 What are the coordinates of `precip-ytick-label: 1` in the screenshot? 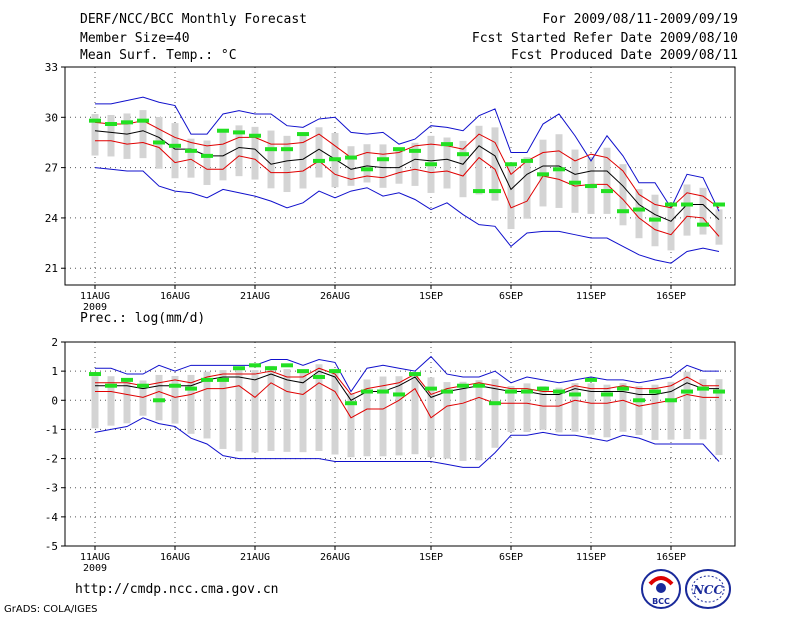 It's located at (54, 371).